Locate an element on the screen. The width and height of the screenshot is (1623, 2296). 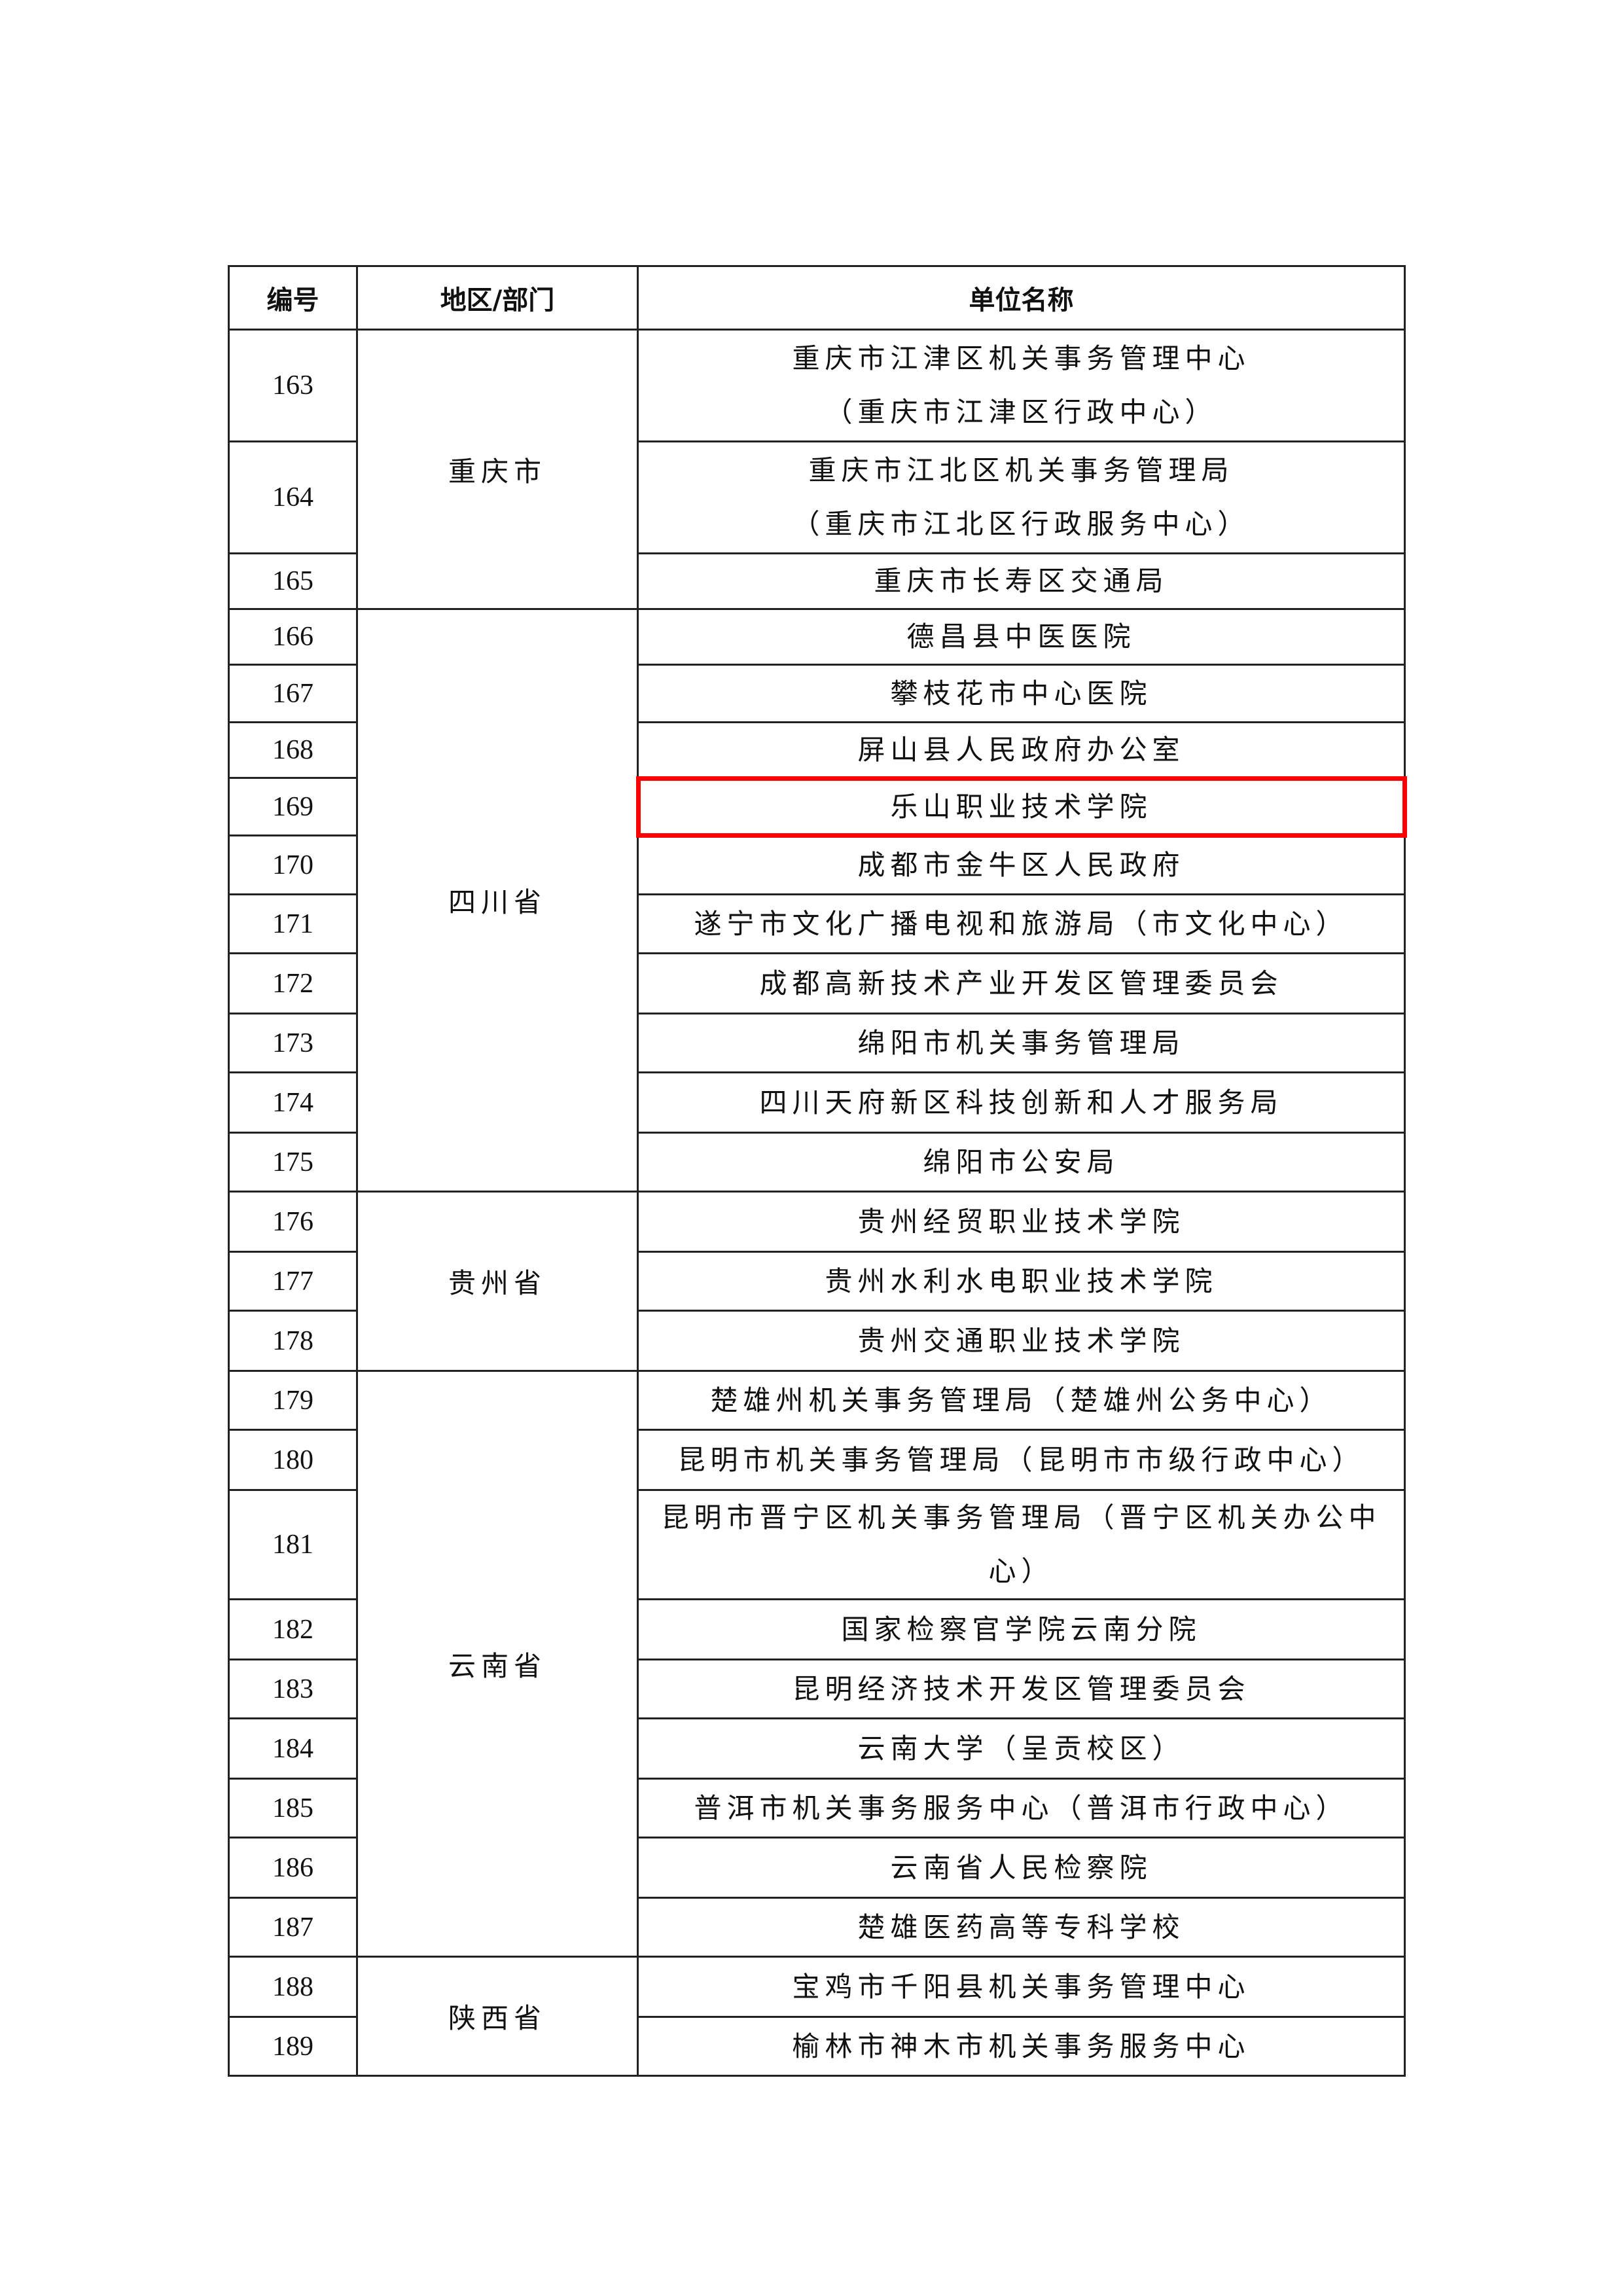
cell-no: 168 is located at coordinates (293, 750).